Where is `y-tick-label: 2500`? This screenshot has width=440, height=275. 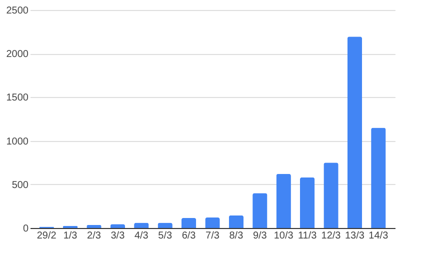
y-tick-label: 2500 is located at coordinates (17, 11).